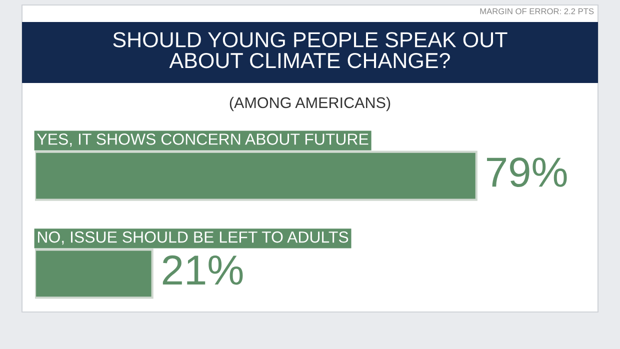 The image size is (620, 349). Describe the element at coordinates (537, 11) in the screenshot. I see `text: MARGIN OF ERROR: 2.2 PTS` at that location.